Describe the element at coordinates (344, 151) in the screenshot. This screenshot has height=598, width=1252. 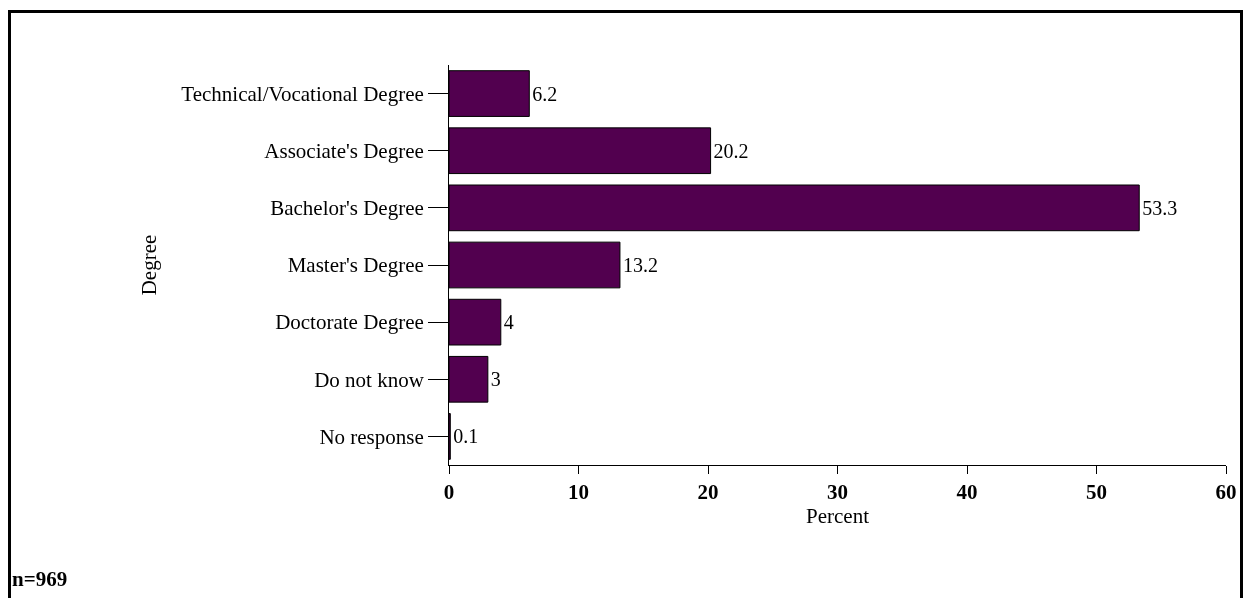
I see `y-tick-label: Associate's Degree` at that location.